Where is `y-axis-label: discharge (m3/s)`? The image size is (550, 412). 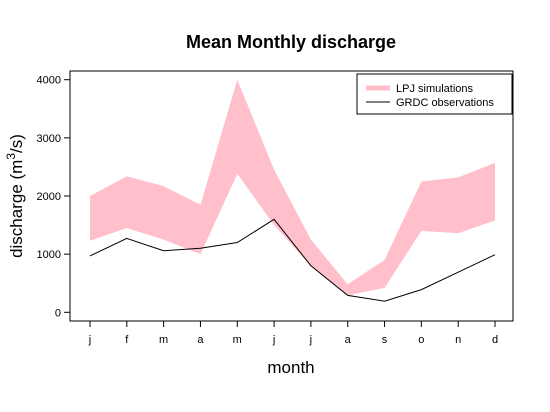
y-axis-label: discharge (m3/s) is located at coordinates (15, 196).